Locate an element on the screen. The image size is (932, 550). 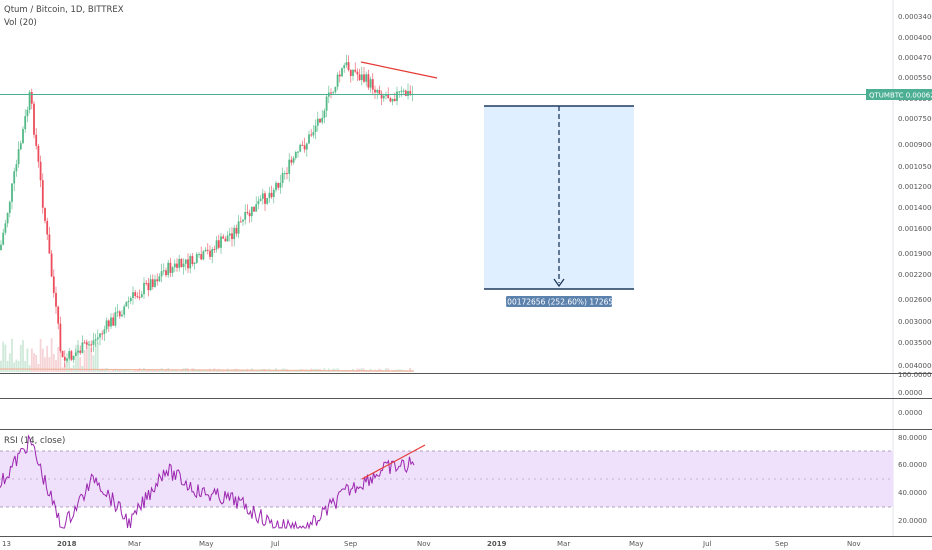
rsi-legend: RSI (14, close) is located at coordinates (34, 441).